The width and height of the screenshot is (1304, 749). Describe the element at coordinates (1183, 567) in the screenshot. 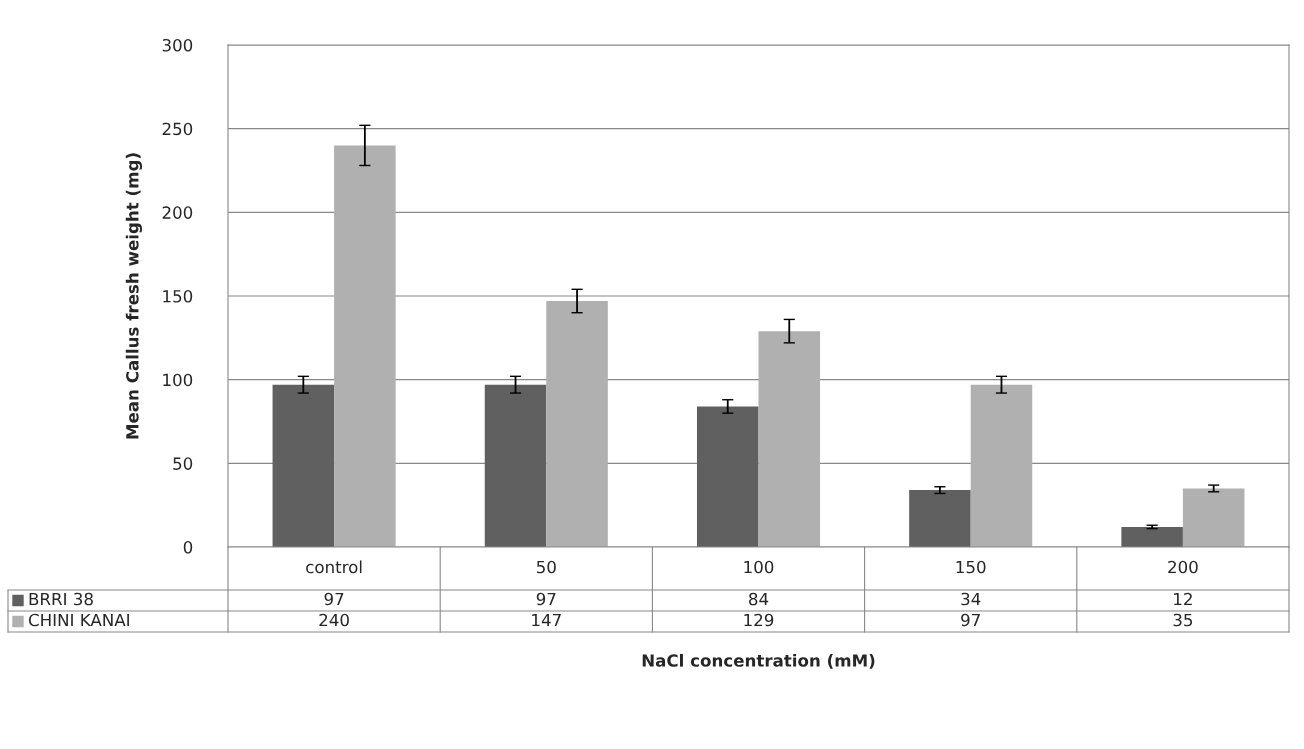

I see `x-tick-label: 200` at that location.